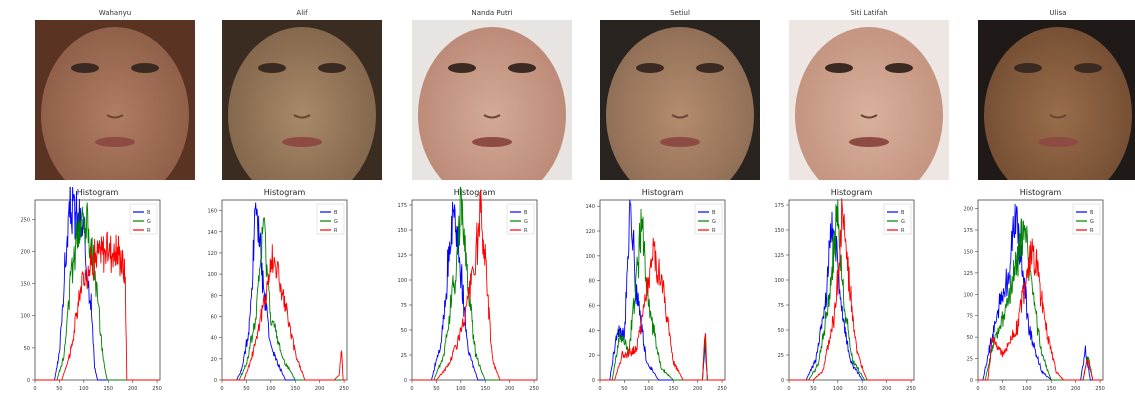 This screenshot has height=399, width=1135. I want to click on series-line-B, so click(1040, 292).